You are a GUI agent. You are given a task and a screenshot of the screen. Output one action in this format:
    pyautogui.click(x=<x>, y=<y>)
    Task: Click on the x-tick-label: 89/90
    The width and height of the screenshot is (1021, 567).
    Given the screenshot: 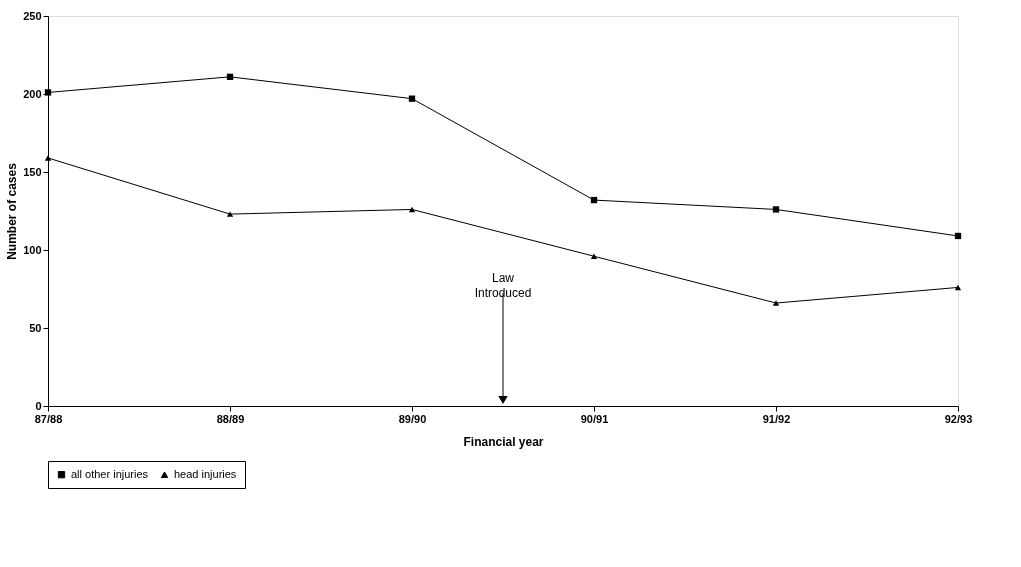 What is the action you would take?
    pyautogui.click(x=412, y=418)
    